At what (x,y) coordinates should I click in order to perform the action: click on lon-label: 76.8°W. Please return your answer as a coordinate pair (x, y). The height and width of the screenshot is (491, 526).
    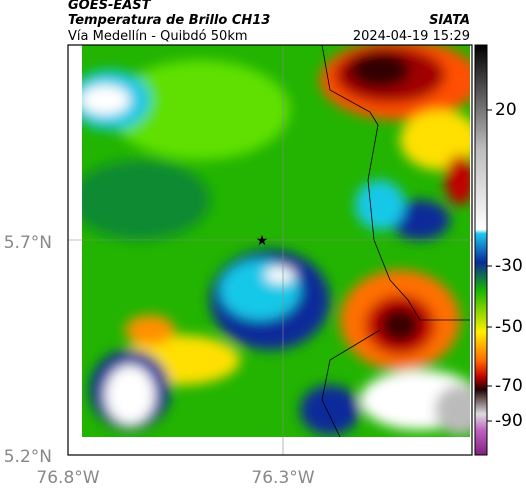
    Looking at the image, I should click on (67, 478).